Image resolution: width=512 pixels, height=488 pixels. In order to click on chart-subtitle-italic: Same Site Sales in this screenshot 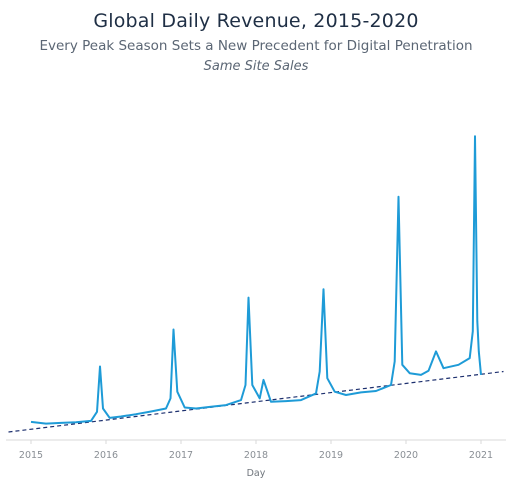, I will do `click(256, 66)`.